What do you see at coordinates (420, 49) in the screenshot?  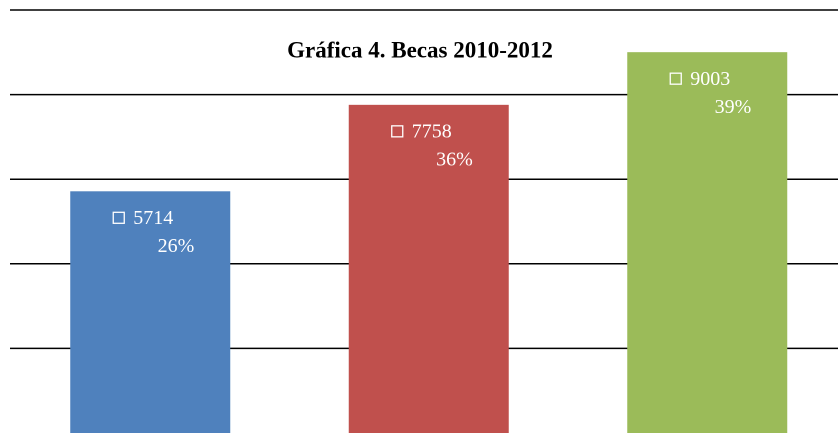 I see `chart-title: Gráfica 4. Becas 2010-2012` at bounding box center [420, 49].